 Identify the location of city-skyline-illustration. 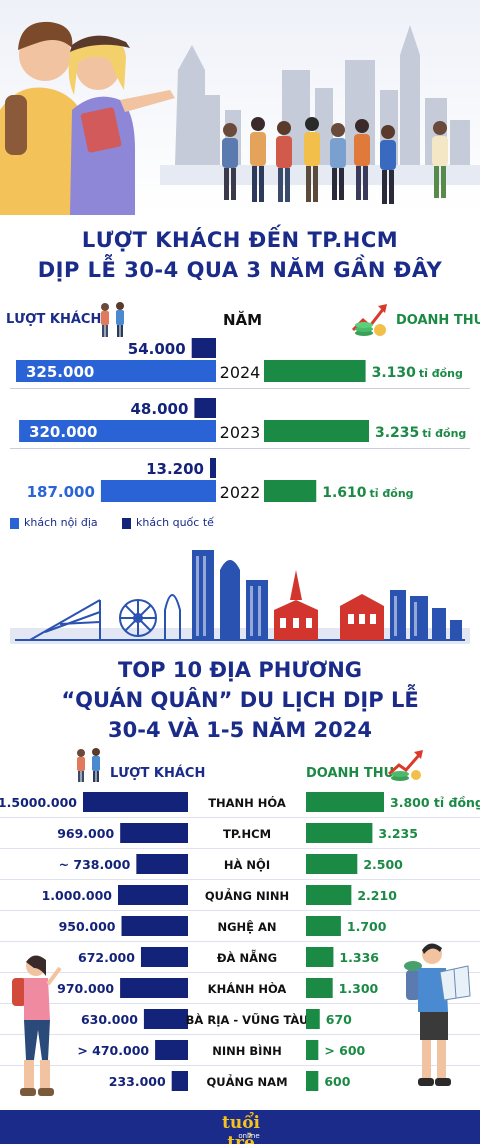
(240, 597).